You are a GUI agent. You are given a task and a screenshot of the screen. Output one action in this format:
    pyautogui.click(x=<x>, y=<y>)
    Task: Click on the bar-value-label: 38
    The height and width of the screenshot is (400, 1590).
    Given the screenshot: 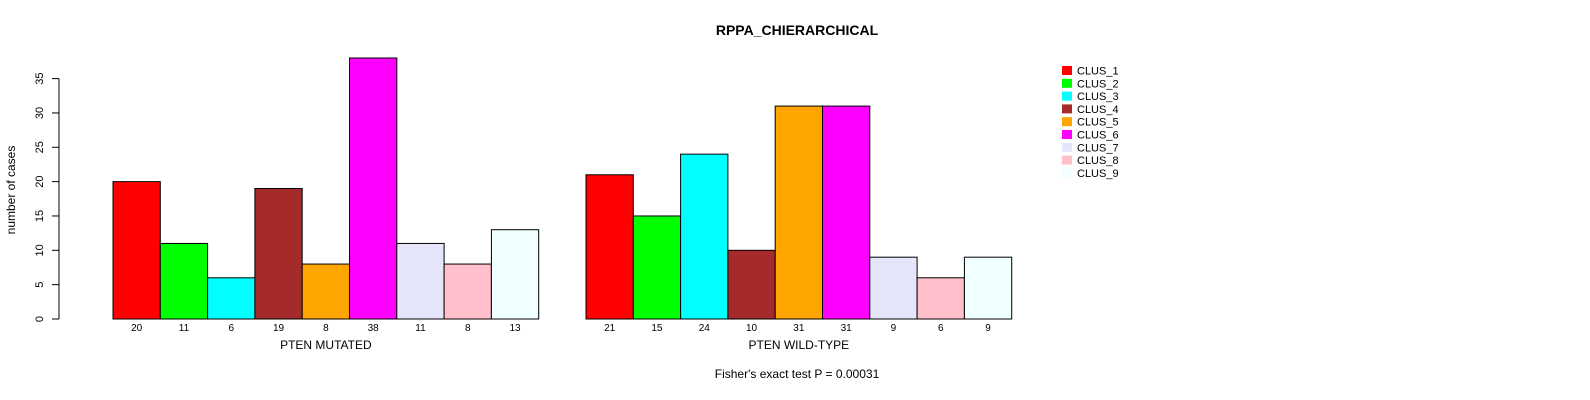 What is the action you would take?
    pyautogui.click(x=374, y=328)
    